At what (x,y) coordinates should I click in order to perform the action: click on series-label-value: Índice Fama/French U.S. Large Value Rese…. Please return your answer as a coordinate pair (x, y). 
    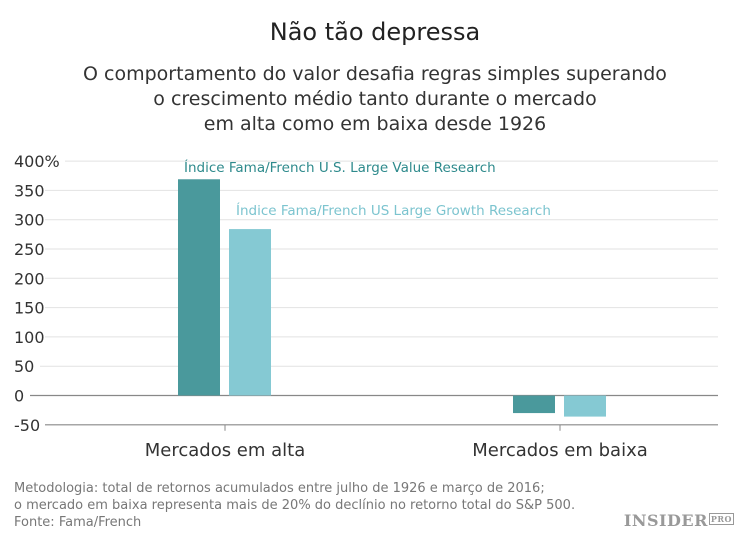
    Looking at the image, I should click on (340, 167).